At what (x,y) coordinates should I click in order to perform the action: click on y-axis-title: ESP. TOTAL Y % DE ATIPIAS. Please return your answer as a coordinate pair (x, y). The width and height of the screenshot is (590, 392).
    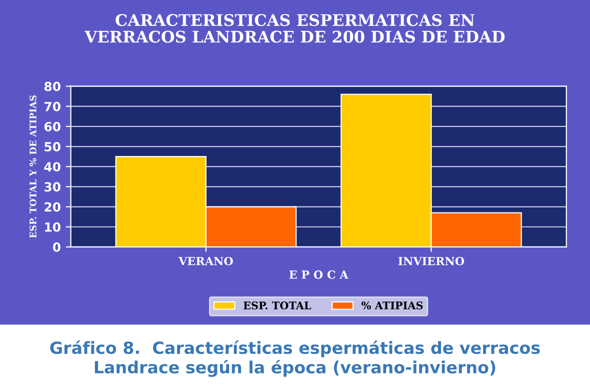
    Looking at the image, I should click on (33, 166).